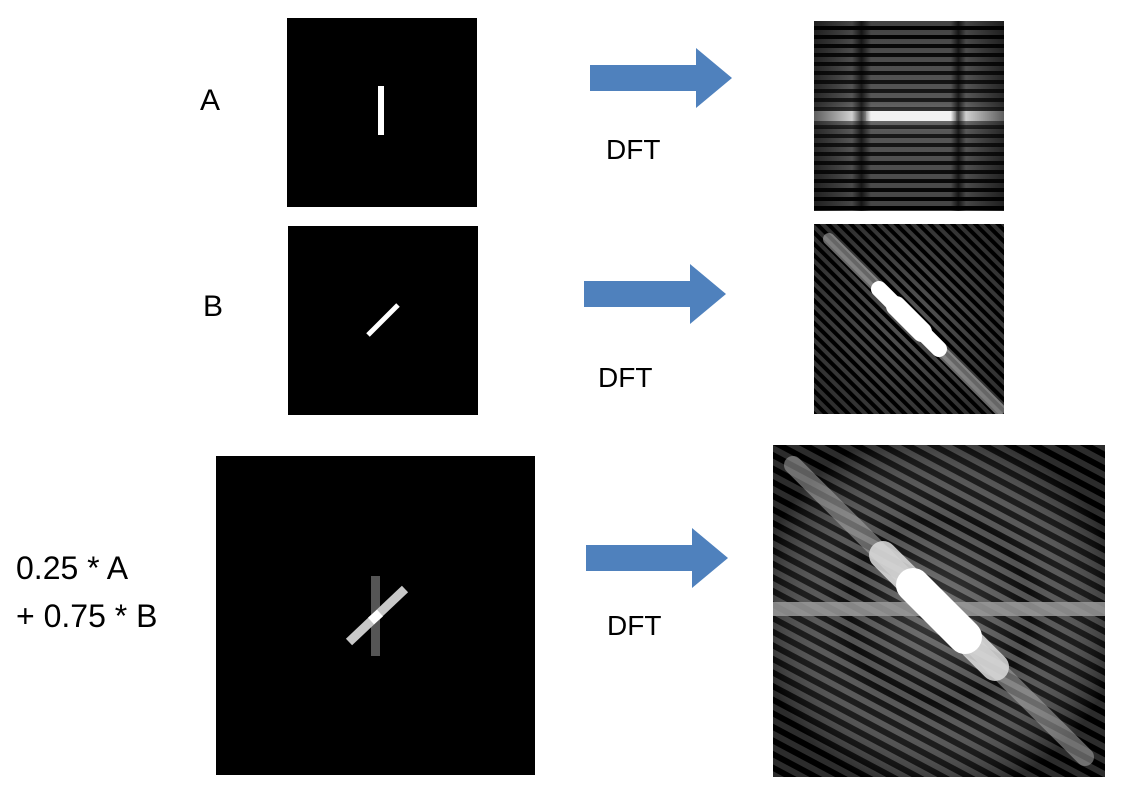 This screenshot has width=1128, height=802. I want to click on image-combined, so click(375, 615).